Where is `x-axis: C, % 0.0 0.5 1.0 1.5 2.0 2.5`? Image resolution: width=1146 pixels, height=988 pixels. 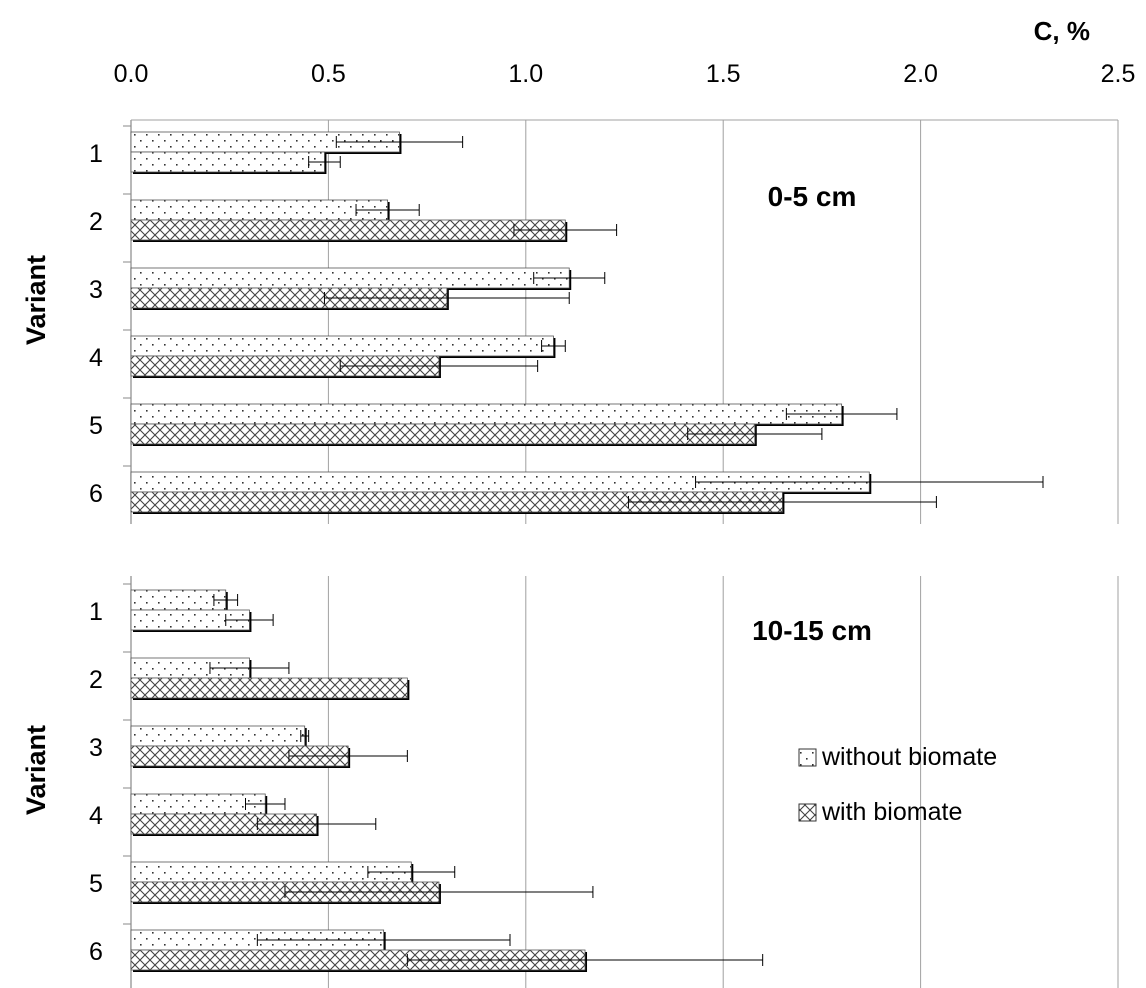
x-axis: C, % 0.0 0.5 1.0 1.5 2.0 2.5 is located at coordinates (625, 52).